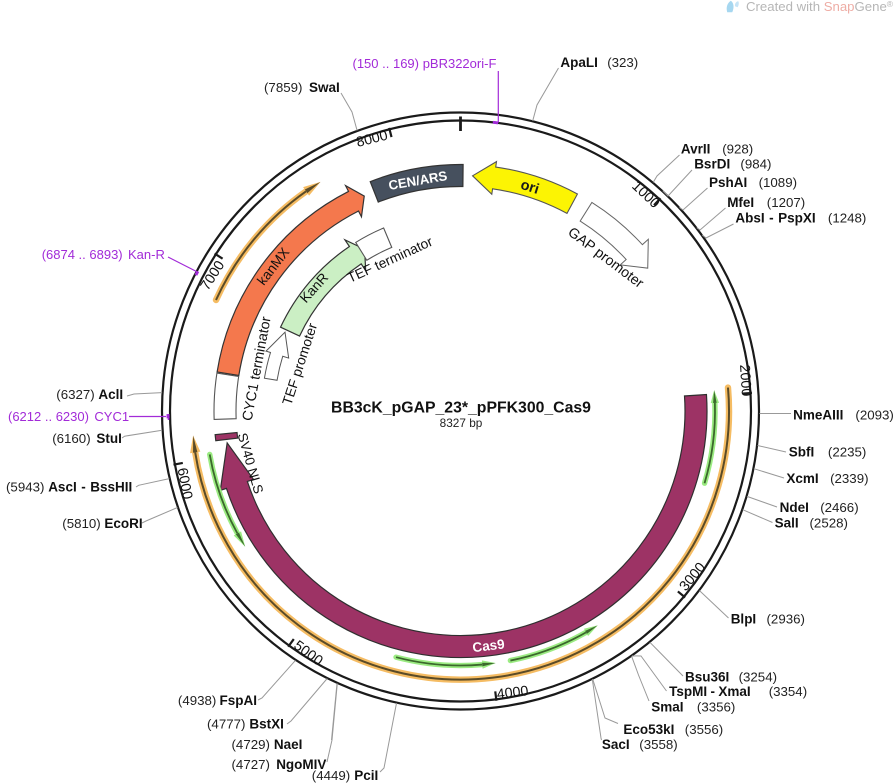 This screenshot has width=896, height=783. I want to click on svg-text: (4727), so click(251, 764).